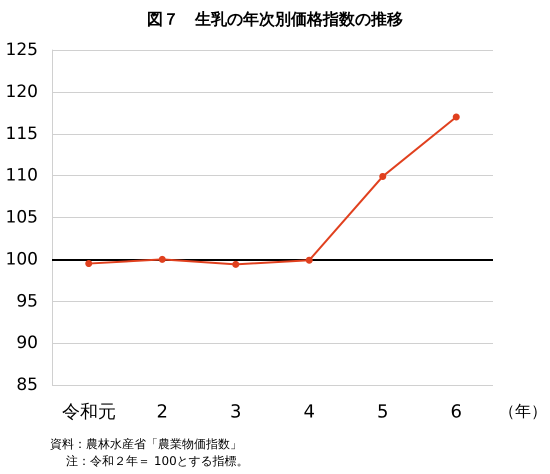 This screenshot has height=474, width=550. Describe the element at coordinates (236, 412) in the screenshot. I see `x-tick-label: 3` at that location.